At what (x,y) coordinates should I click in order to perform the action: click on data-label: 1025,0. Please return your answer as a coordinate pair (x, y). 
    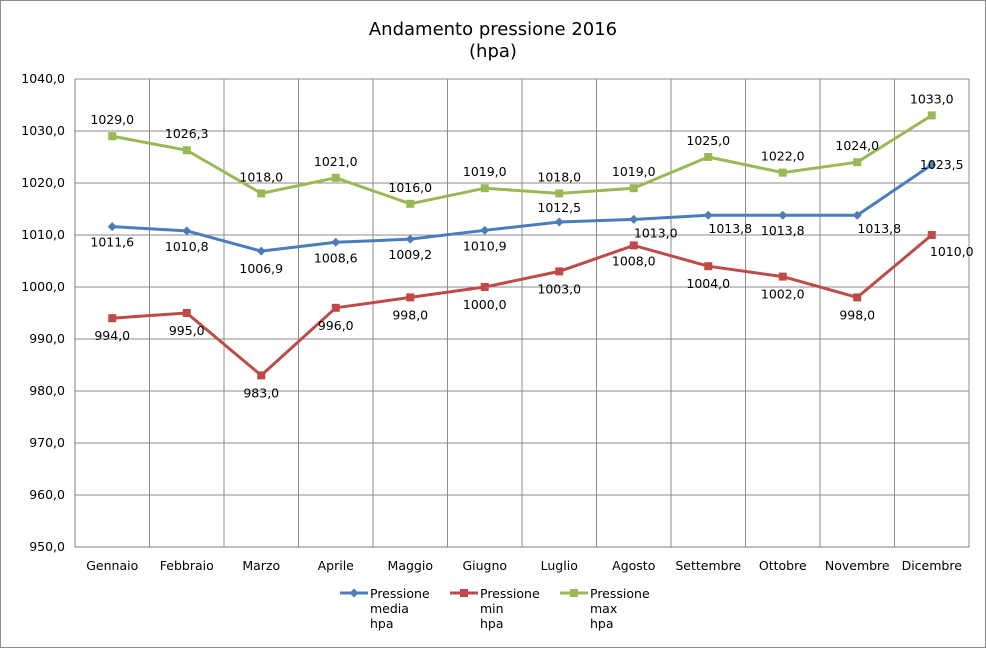
    Looking at the image, I should click on (708, 140).